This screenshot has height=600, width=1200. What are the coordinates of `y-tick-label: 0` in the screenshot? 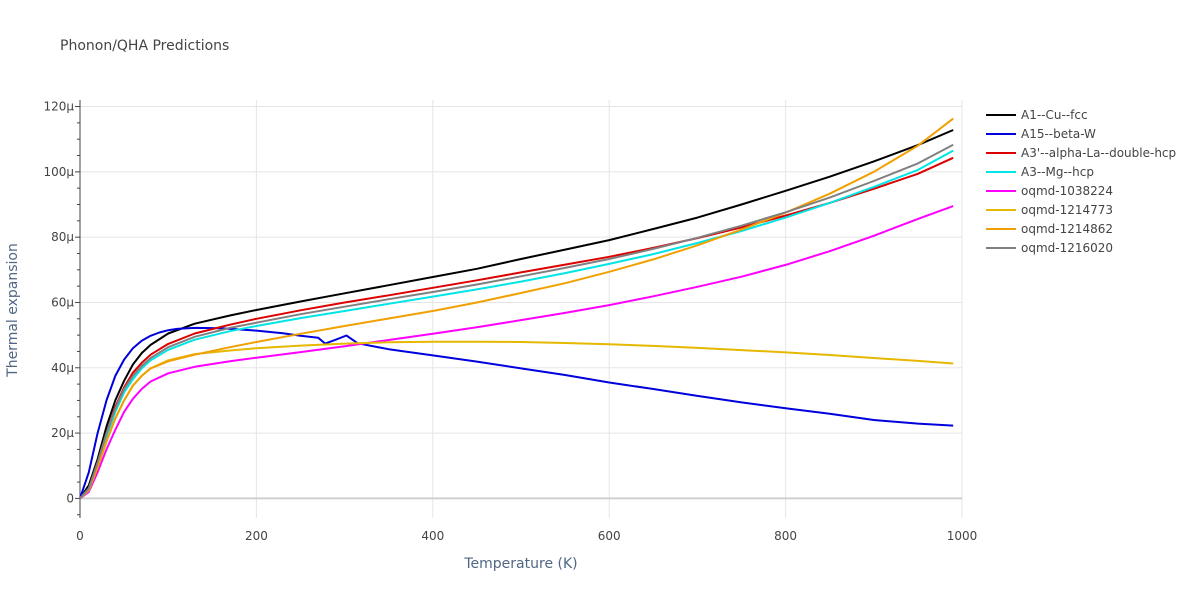 It's located at (70, 498).